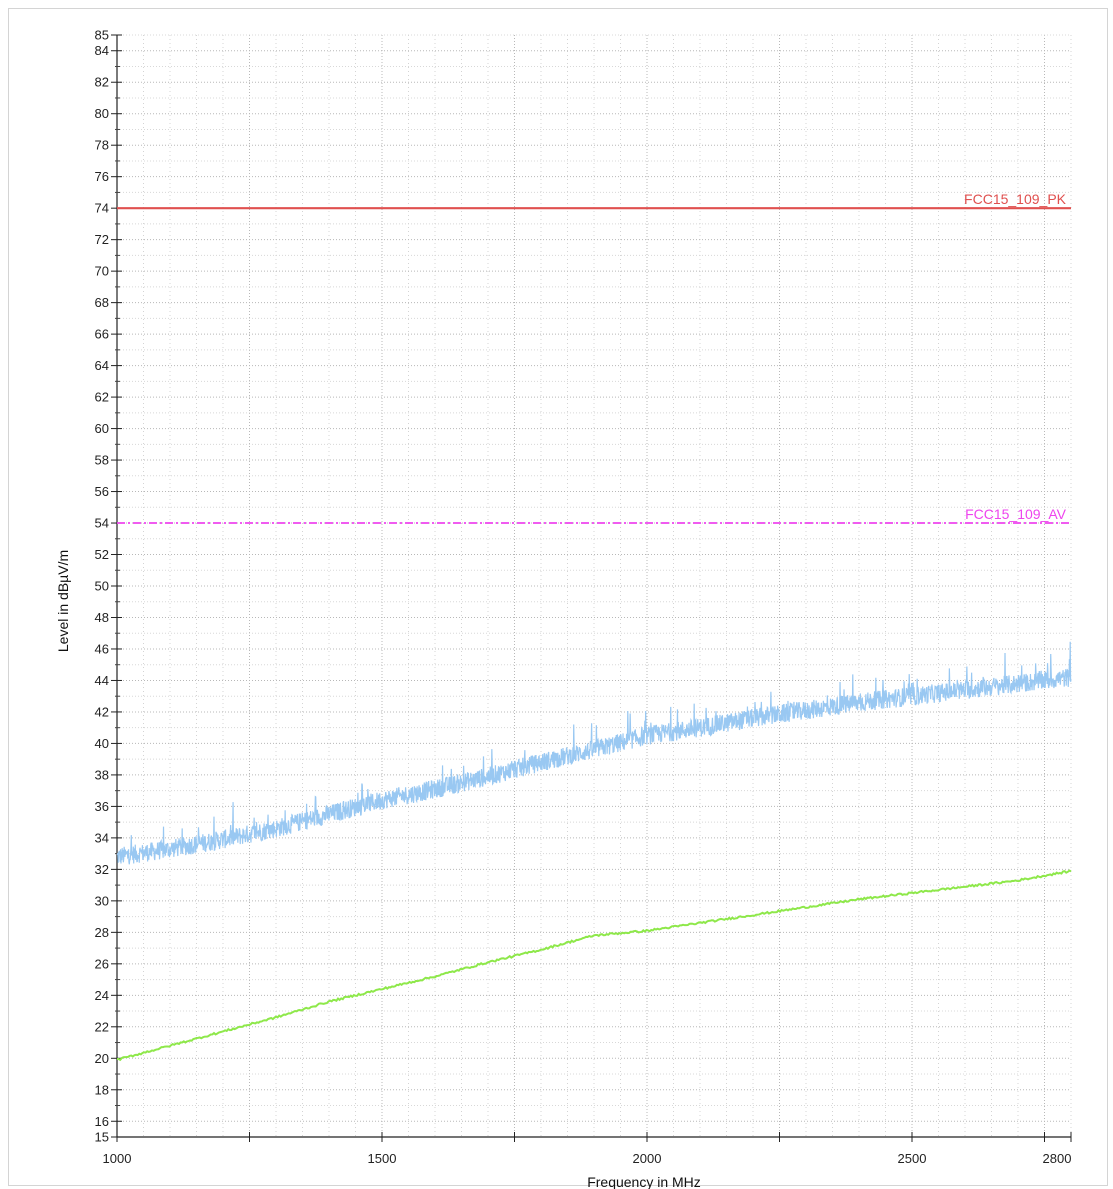 This screenshot has height=1189, width=1113. I want to click on y-tick-label: 34, so click(102, 837).